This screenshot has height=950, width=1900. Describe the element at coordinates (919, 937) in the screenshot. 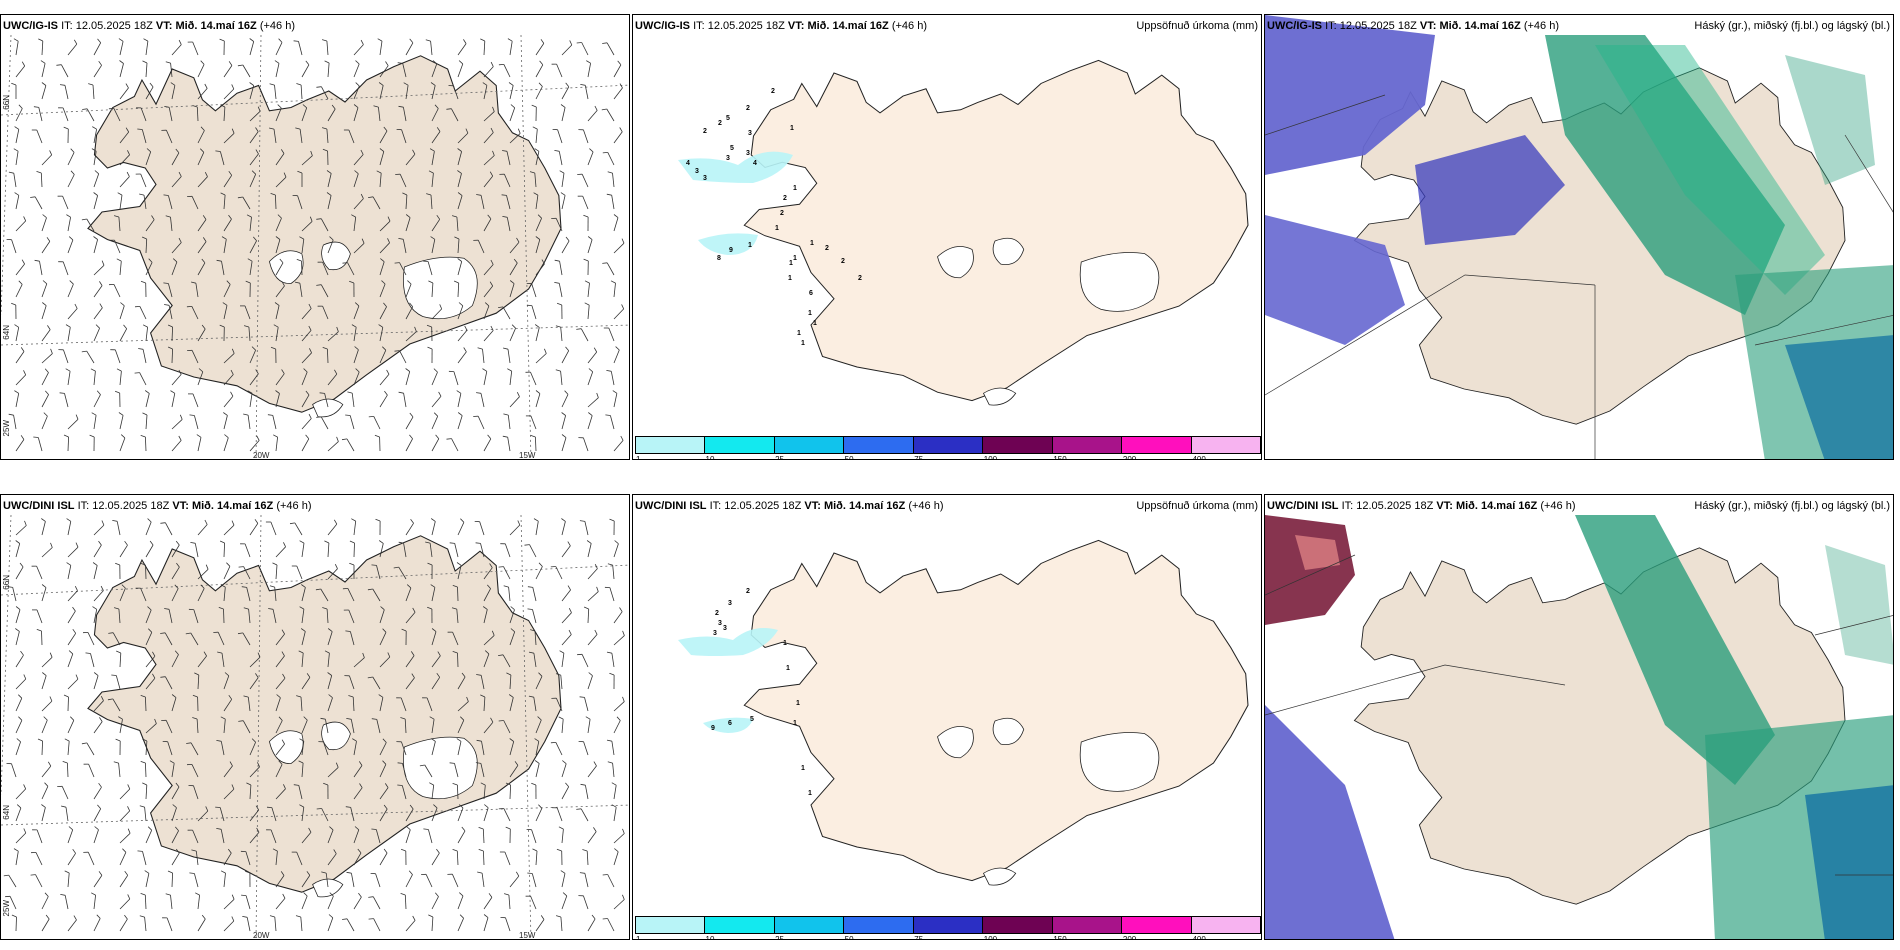

I see `colorbar-label: 75` at that location.